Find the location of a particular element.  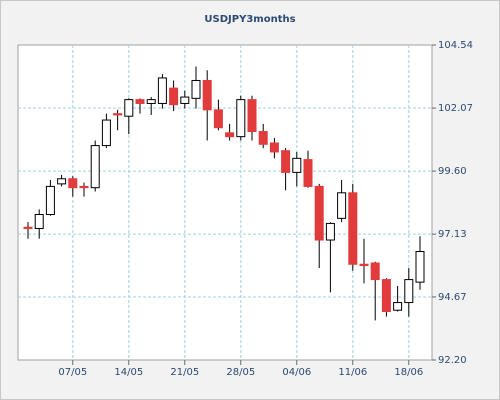

x-tick-label: 07/05 is located at coordinates (72, 372).